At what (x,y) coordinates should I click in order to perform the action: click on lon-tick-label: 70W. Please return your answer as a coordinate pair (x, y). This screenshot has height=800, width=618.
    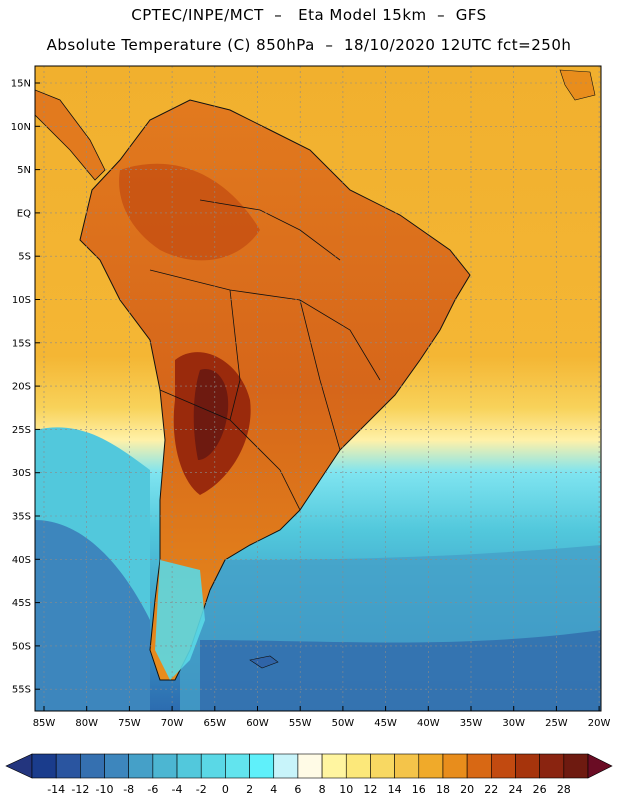
    Looking at the image, I should click on (172, 723).